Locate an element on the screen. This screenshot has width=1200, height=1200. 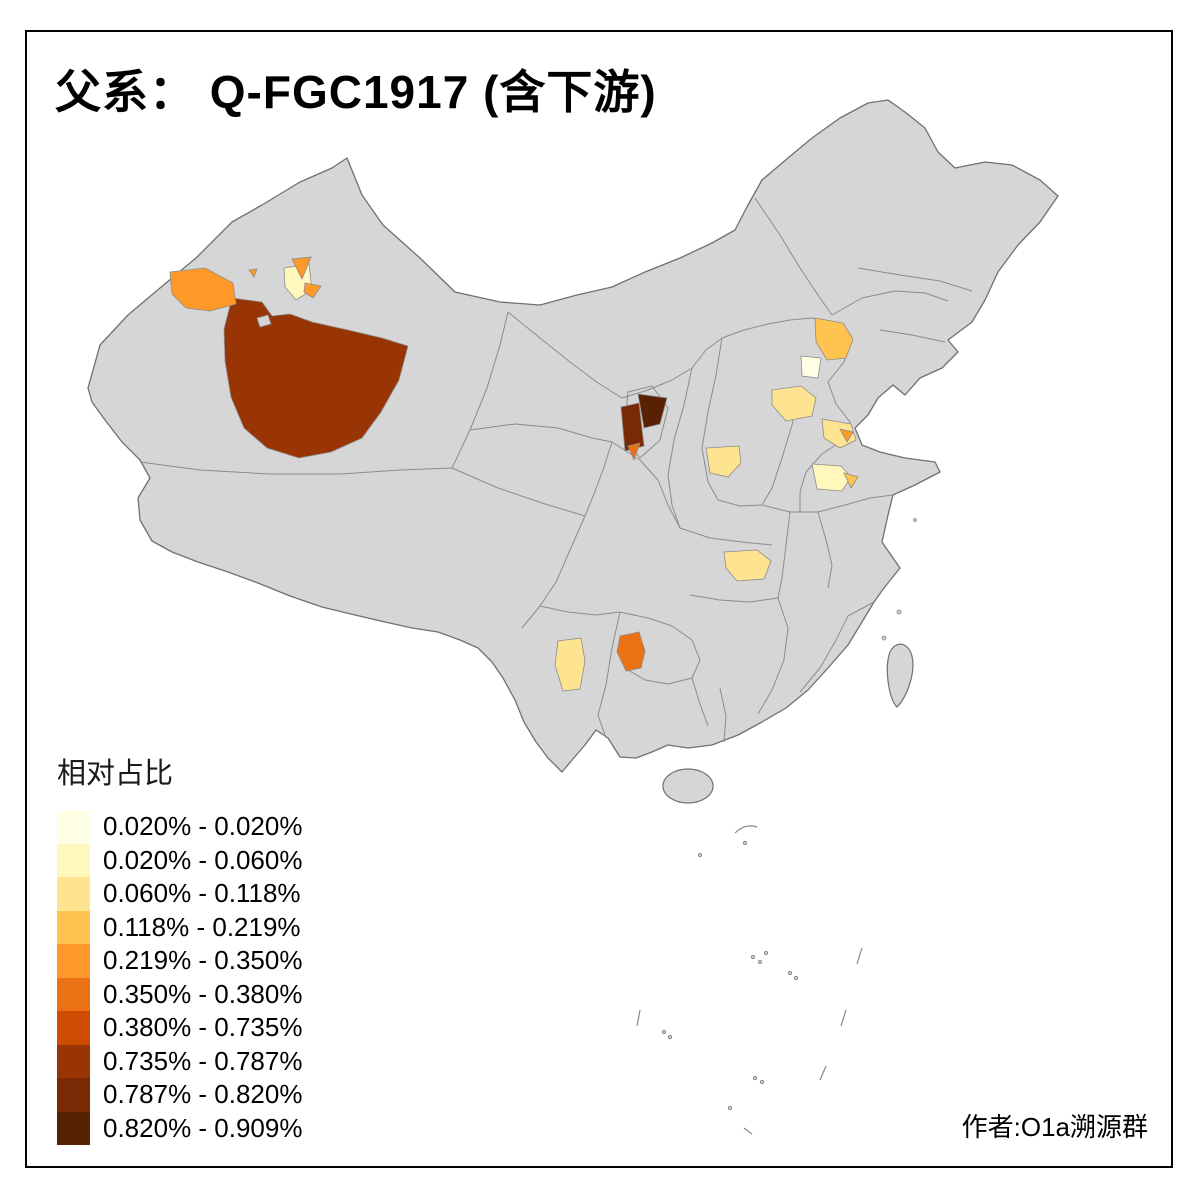
legend-label: 0.735% - 0.787% is located at coordinates (203, 1060).